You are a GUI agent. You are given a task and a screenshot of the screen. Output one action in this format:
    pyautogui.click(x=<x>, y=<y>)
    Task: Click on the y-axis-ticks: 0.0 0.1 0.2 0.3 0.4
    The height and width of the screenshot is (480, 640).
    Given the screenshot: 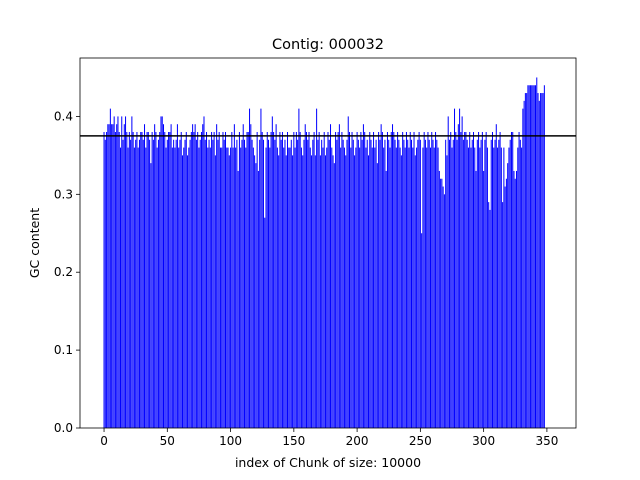 What is the action you would take?
    pyautogui.click(x=67, y=272)
    